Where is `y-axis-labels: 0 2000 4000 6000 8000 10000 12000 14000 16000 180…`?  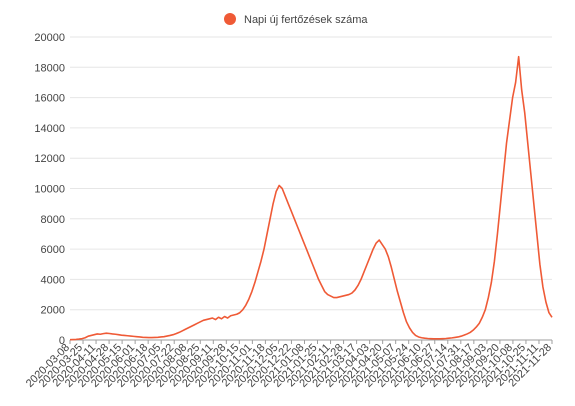
y-axis-labels: 0 2000 4000 6000 8000 10000 12000 14000 16000 180… is located at coordinates (49, 189).